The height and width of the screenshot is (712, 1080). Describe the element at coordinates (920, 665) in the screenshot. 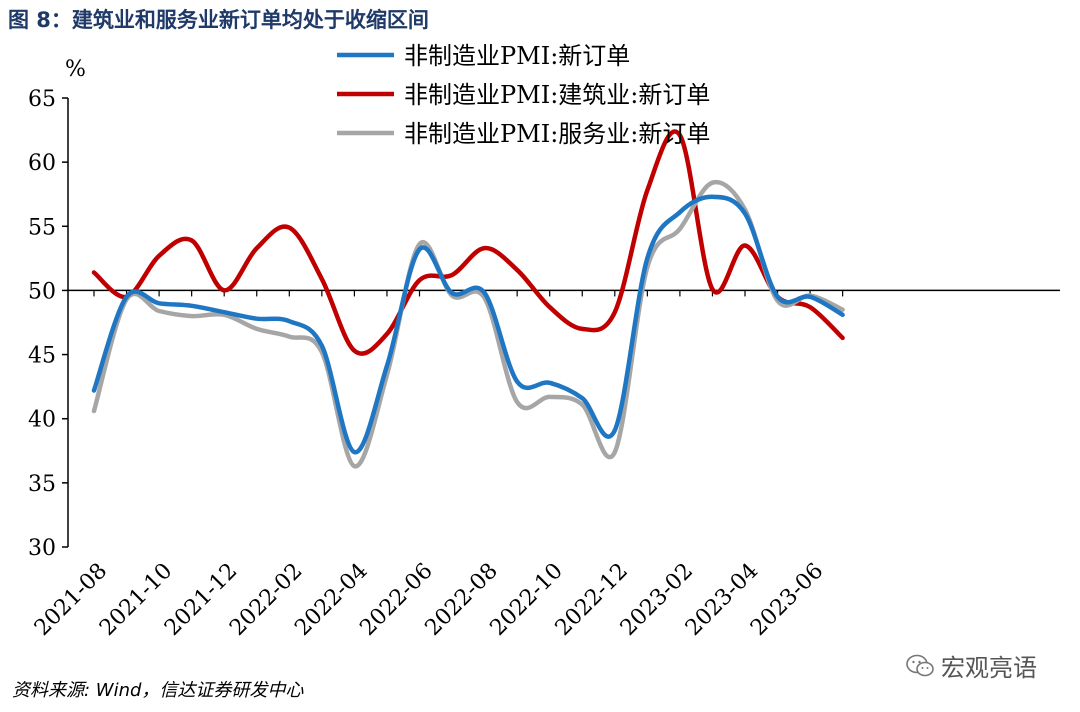

I see `wechat-icon` at that location.